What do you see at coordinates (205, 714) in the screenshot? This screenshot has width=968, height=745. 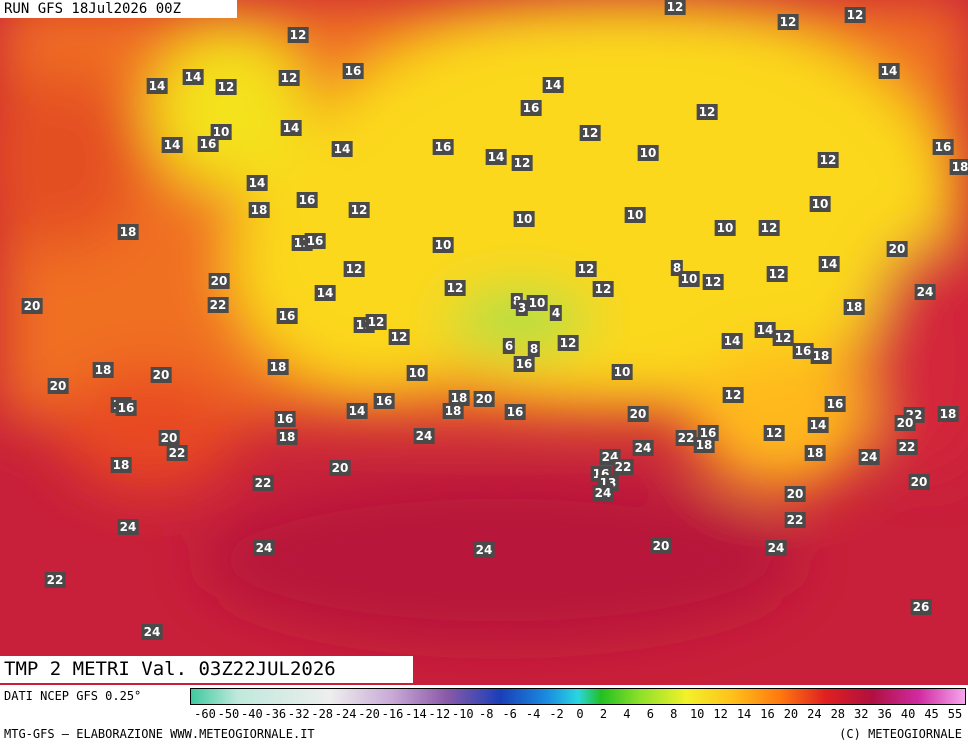 I see `legend-tick-label: -60` at bounding box center [205, 714].